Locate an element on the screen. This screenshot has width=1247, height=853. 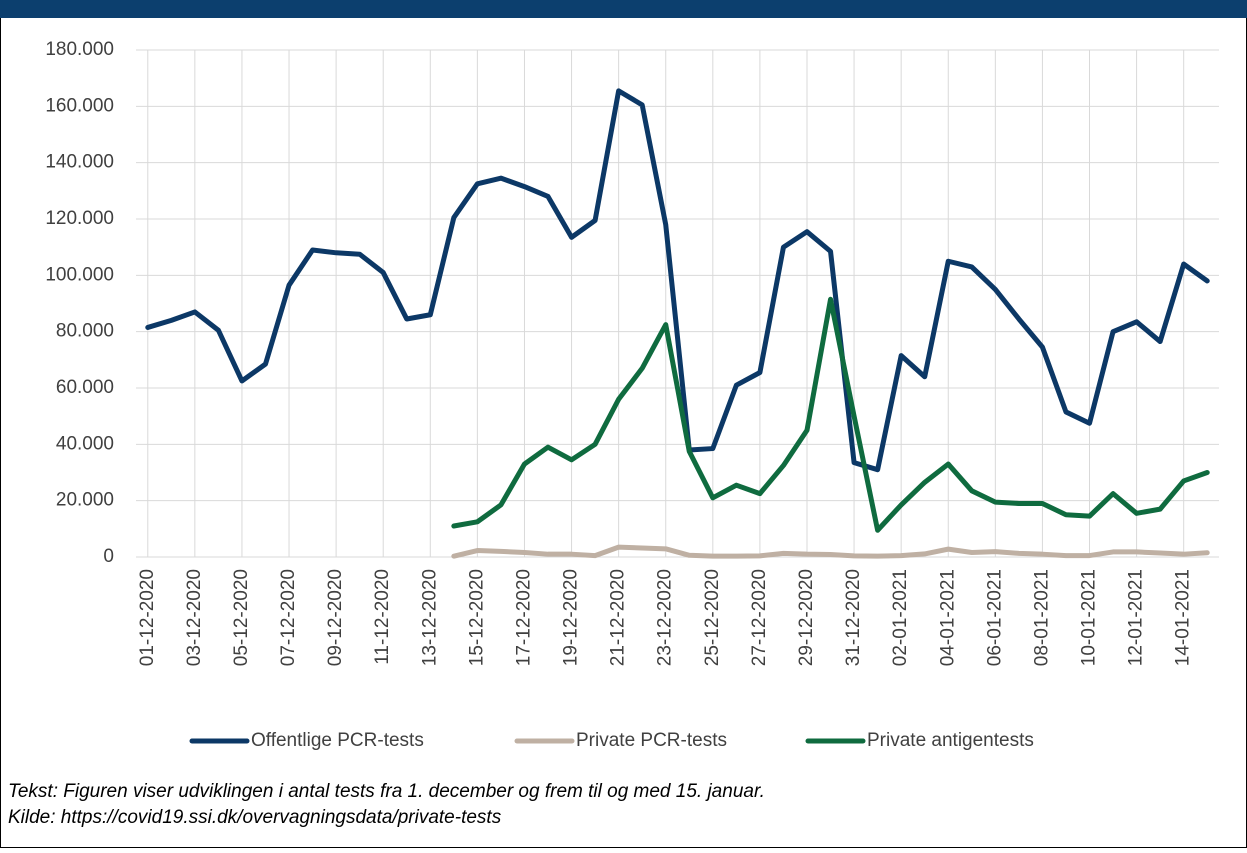
x-tick-label: 04-01-2021 is located at coordinates (947, 617).